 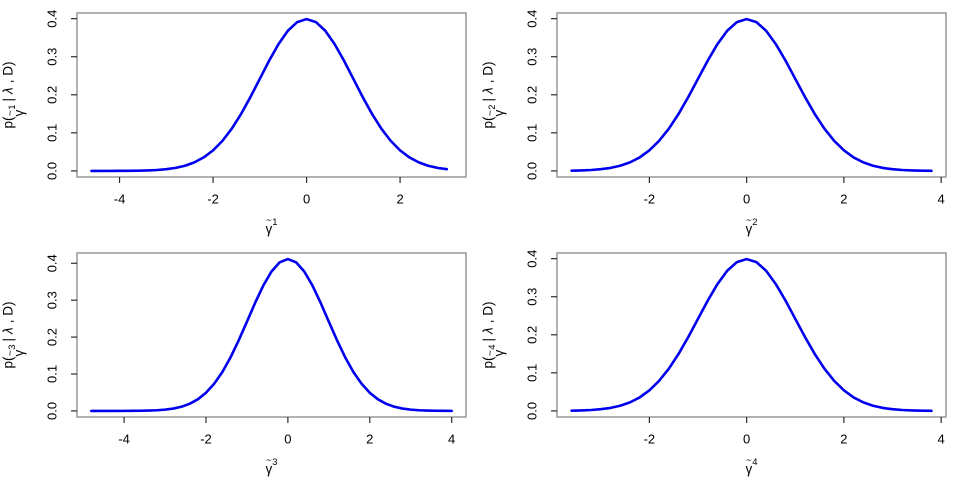 I want to click on x-axis-label: ~ γ 2, so click(x=752, y=222).